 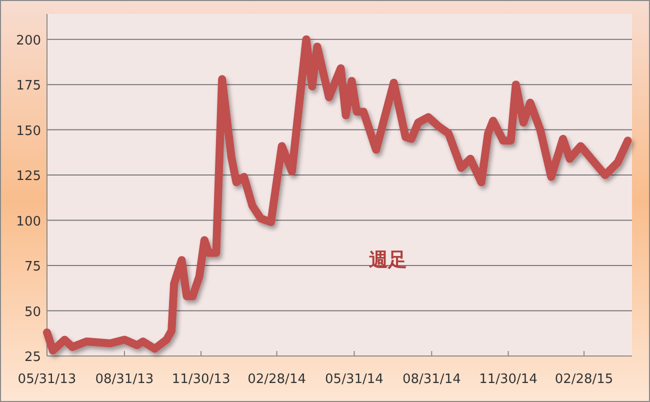 I want to click on x-tick-label: 08/31/14, so click(x=431, y=379).